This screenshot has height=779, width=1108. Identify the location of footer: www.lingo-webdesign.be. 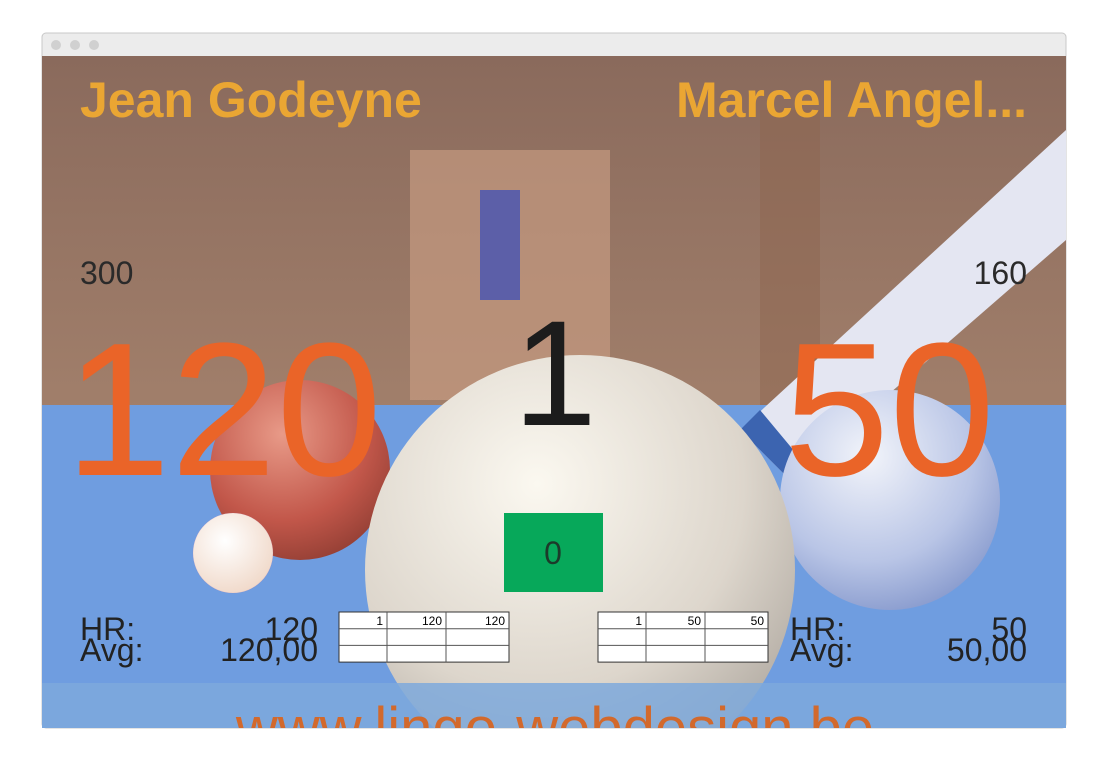
(554, 728).